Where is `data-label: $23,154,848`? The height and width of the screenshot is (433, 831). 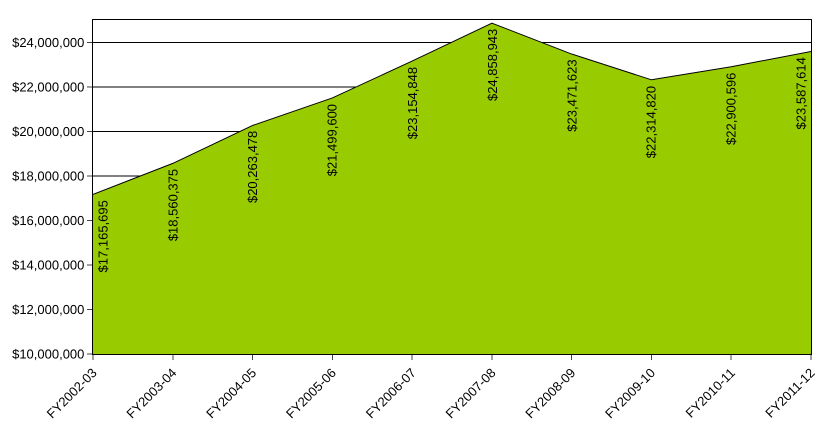
data-label: $23,154,848 is located at coordinates (412, 103).